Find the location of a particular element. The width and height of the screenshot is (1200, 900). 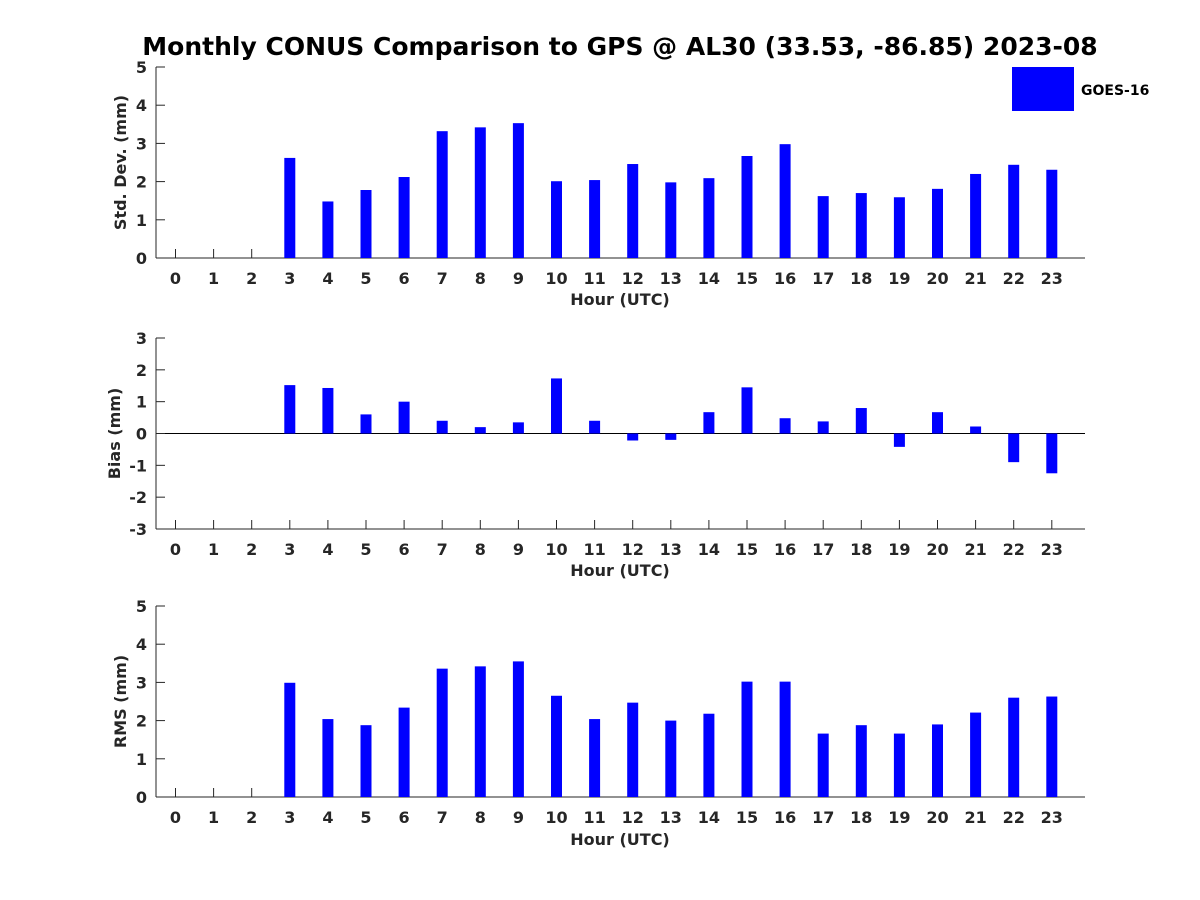

x-tick-label: 3 is located at coordinates (289, 817).